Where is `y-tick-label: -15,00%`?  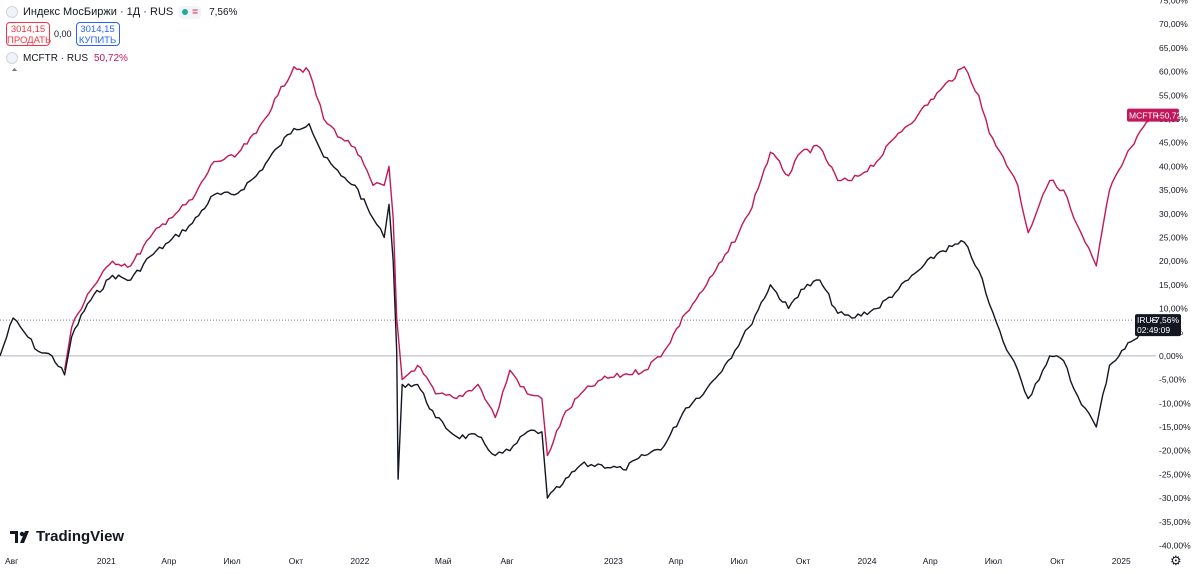 y-tick-label: -15,00% is located at coordinates (1175, 427).